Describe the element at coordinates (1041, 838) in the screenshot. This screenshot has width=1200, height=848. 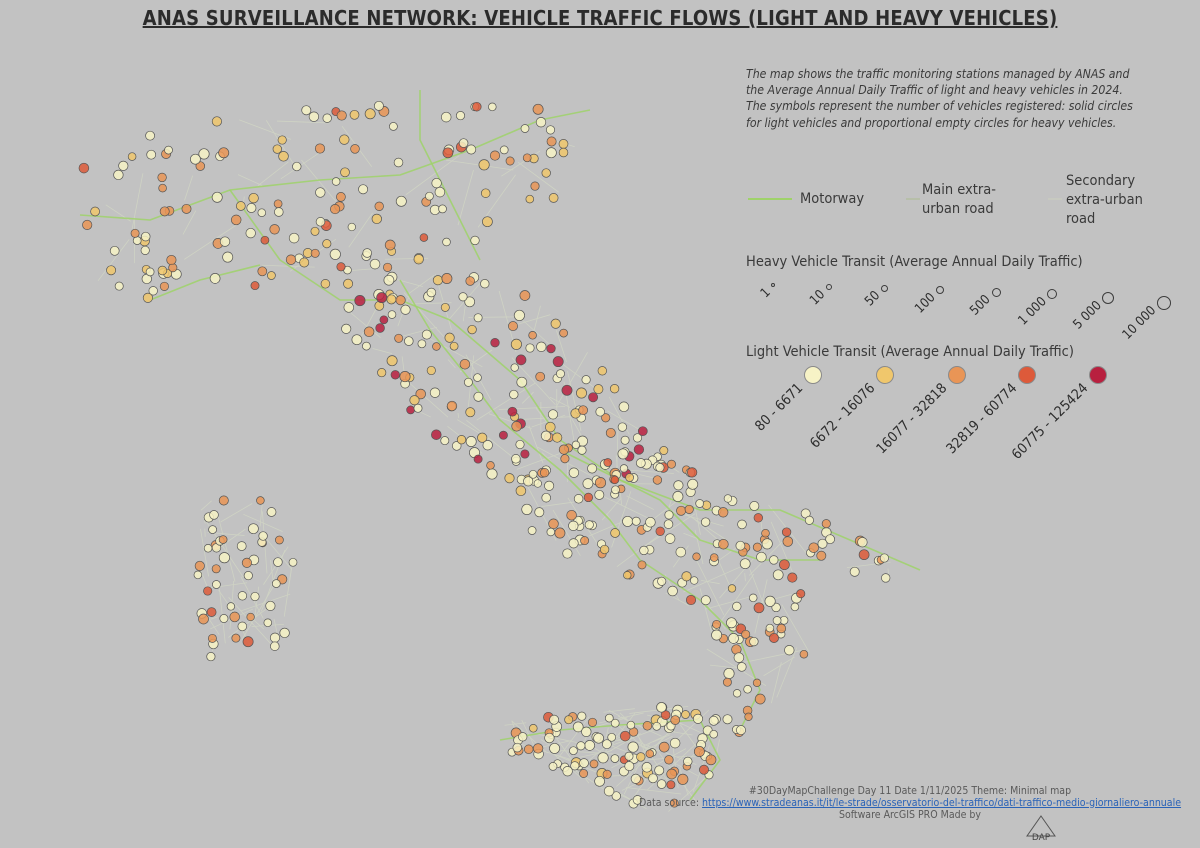
I see `logo-text: DAP` at that location.